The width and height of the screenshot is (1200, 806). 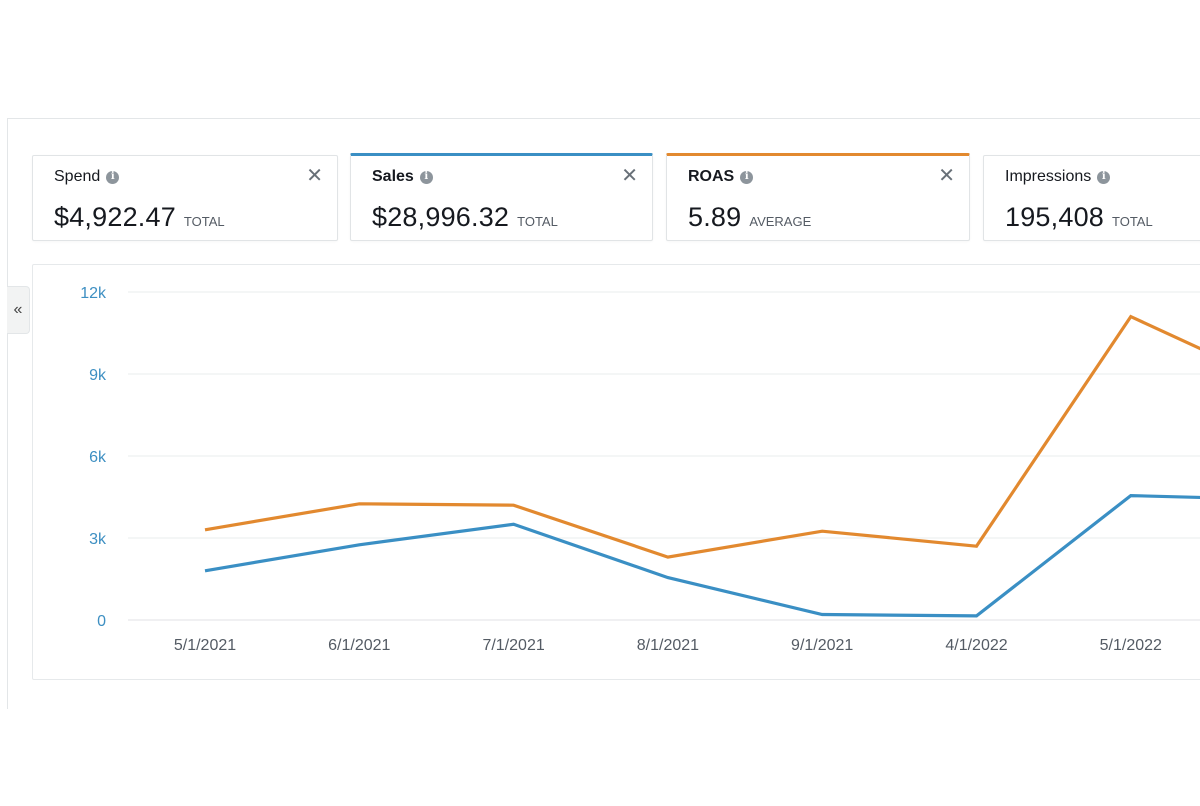 I want to click on y-tick-label: 9k, so click(x=98, y=375).